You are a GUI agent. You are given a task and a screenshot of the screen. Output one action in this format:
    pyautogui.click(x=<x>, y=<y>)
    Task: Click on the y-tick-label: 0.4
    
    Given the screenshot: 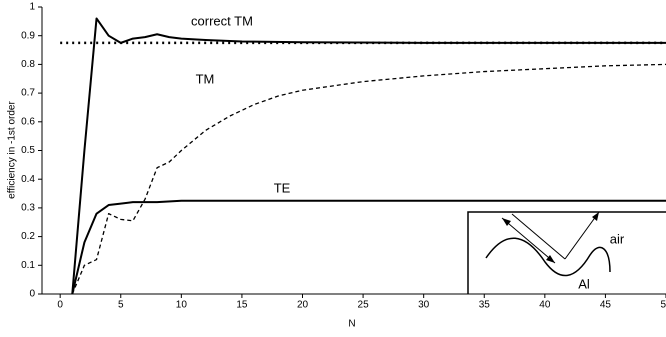 What is the action you would take?
    pyautogui.click(x=28, y=179)
    